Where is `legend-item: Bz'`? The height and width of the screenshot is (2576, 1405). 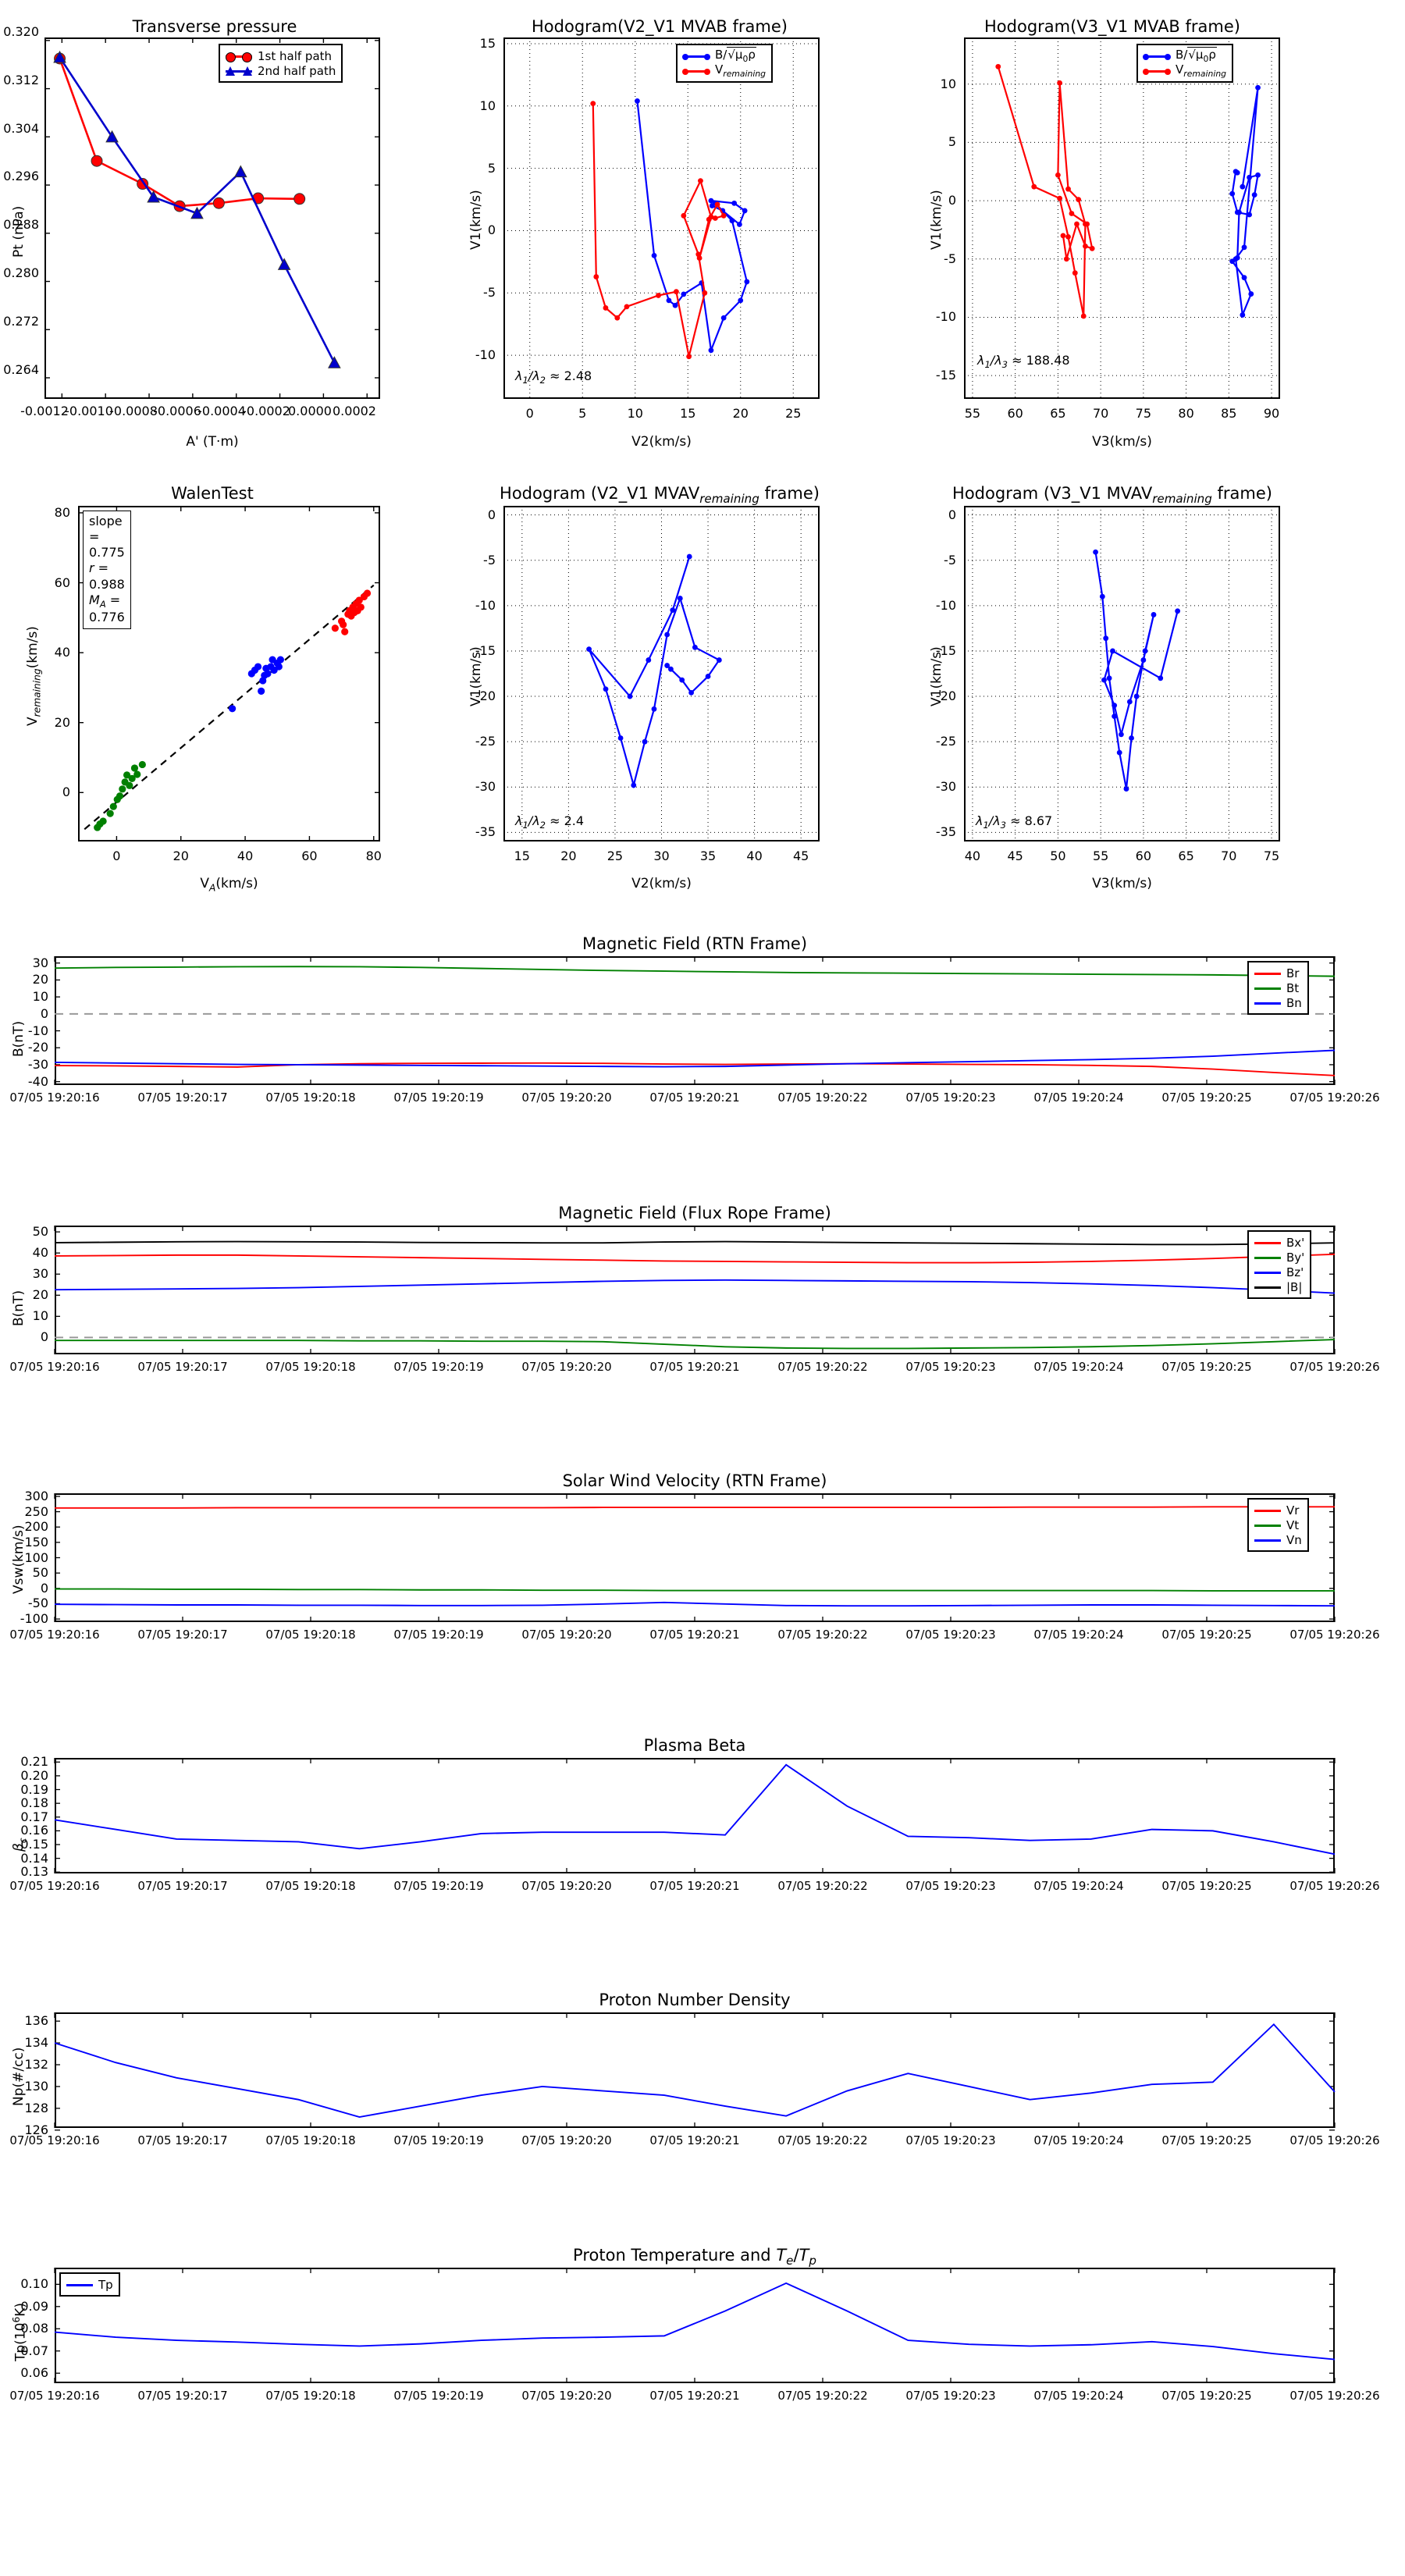 legend-item: Bz' is located at coordinates (1279, 1272).